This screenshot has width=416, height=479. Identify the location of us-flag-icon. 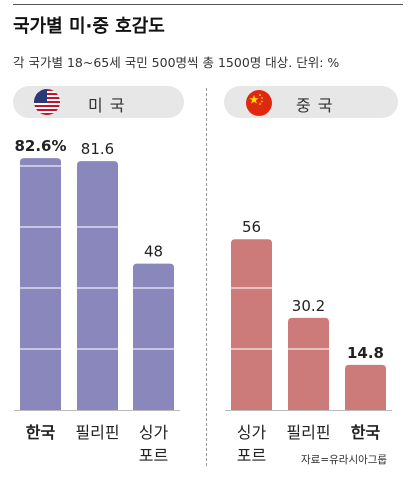
(47, 102).